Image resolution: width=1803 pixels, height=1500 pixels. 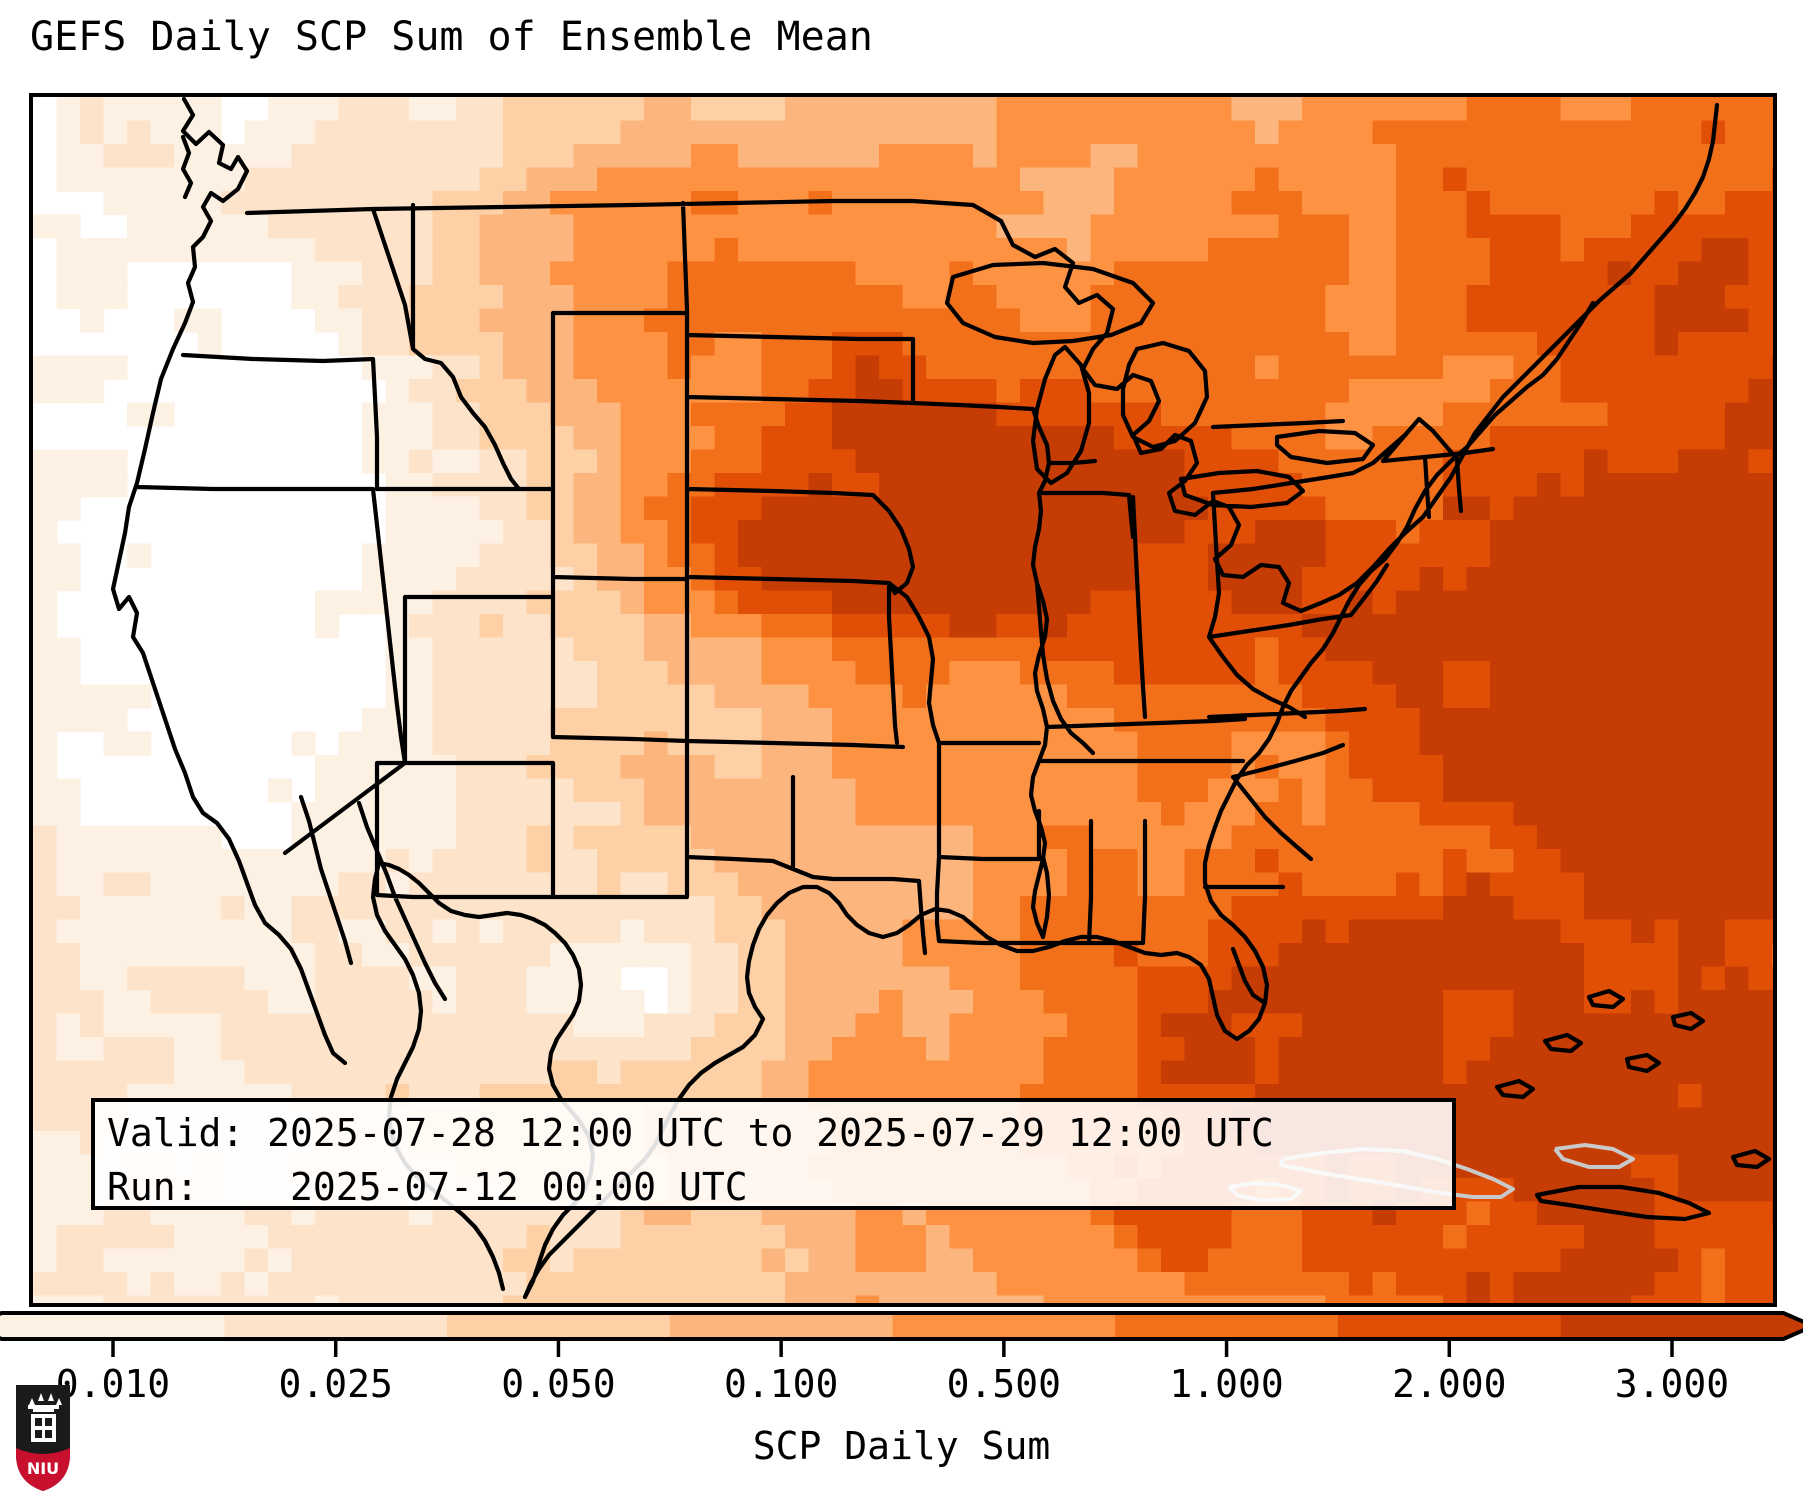 I want to click on colorbar-bands, so click(x=901, y=1326).